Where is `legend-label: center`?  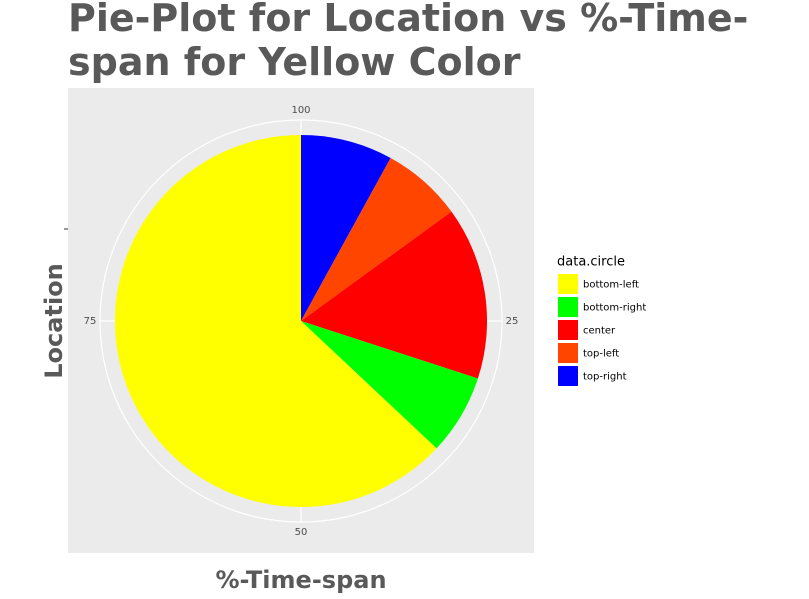
legend-label: center is located at coordinates (599, 331).